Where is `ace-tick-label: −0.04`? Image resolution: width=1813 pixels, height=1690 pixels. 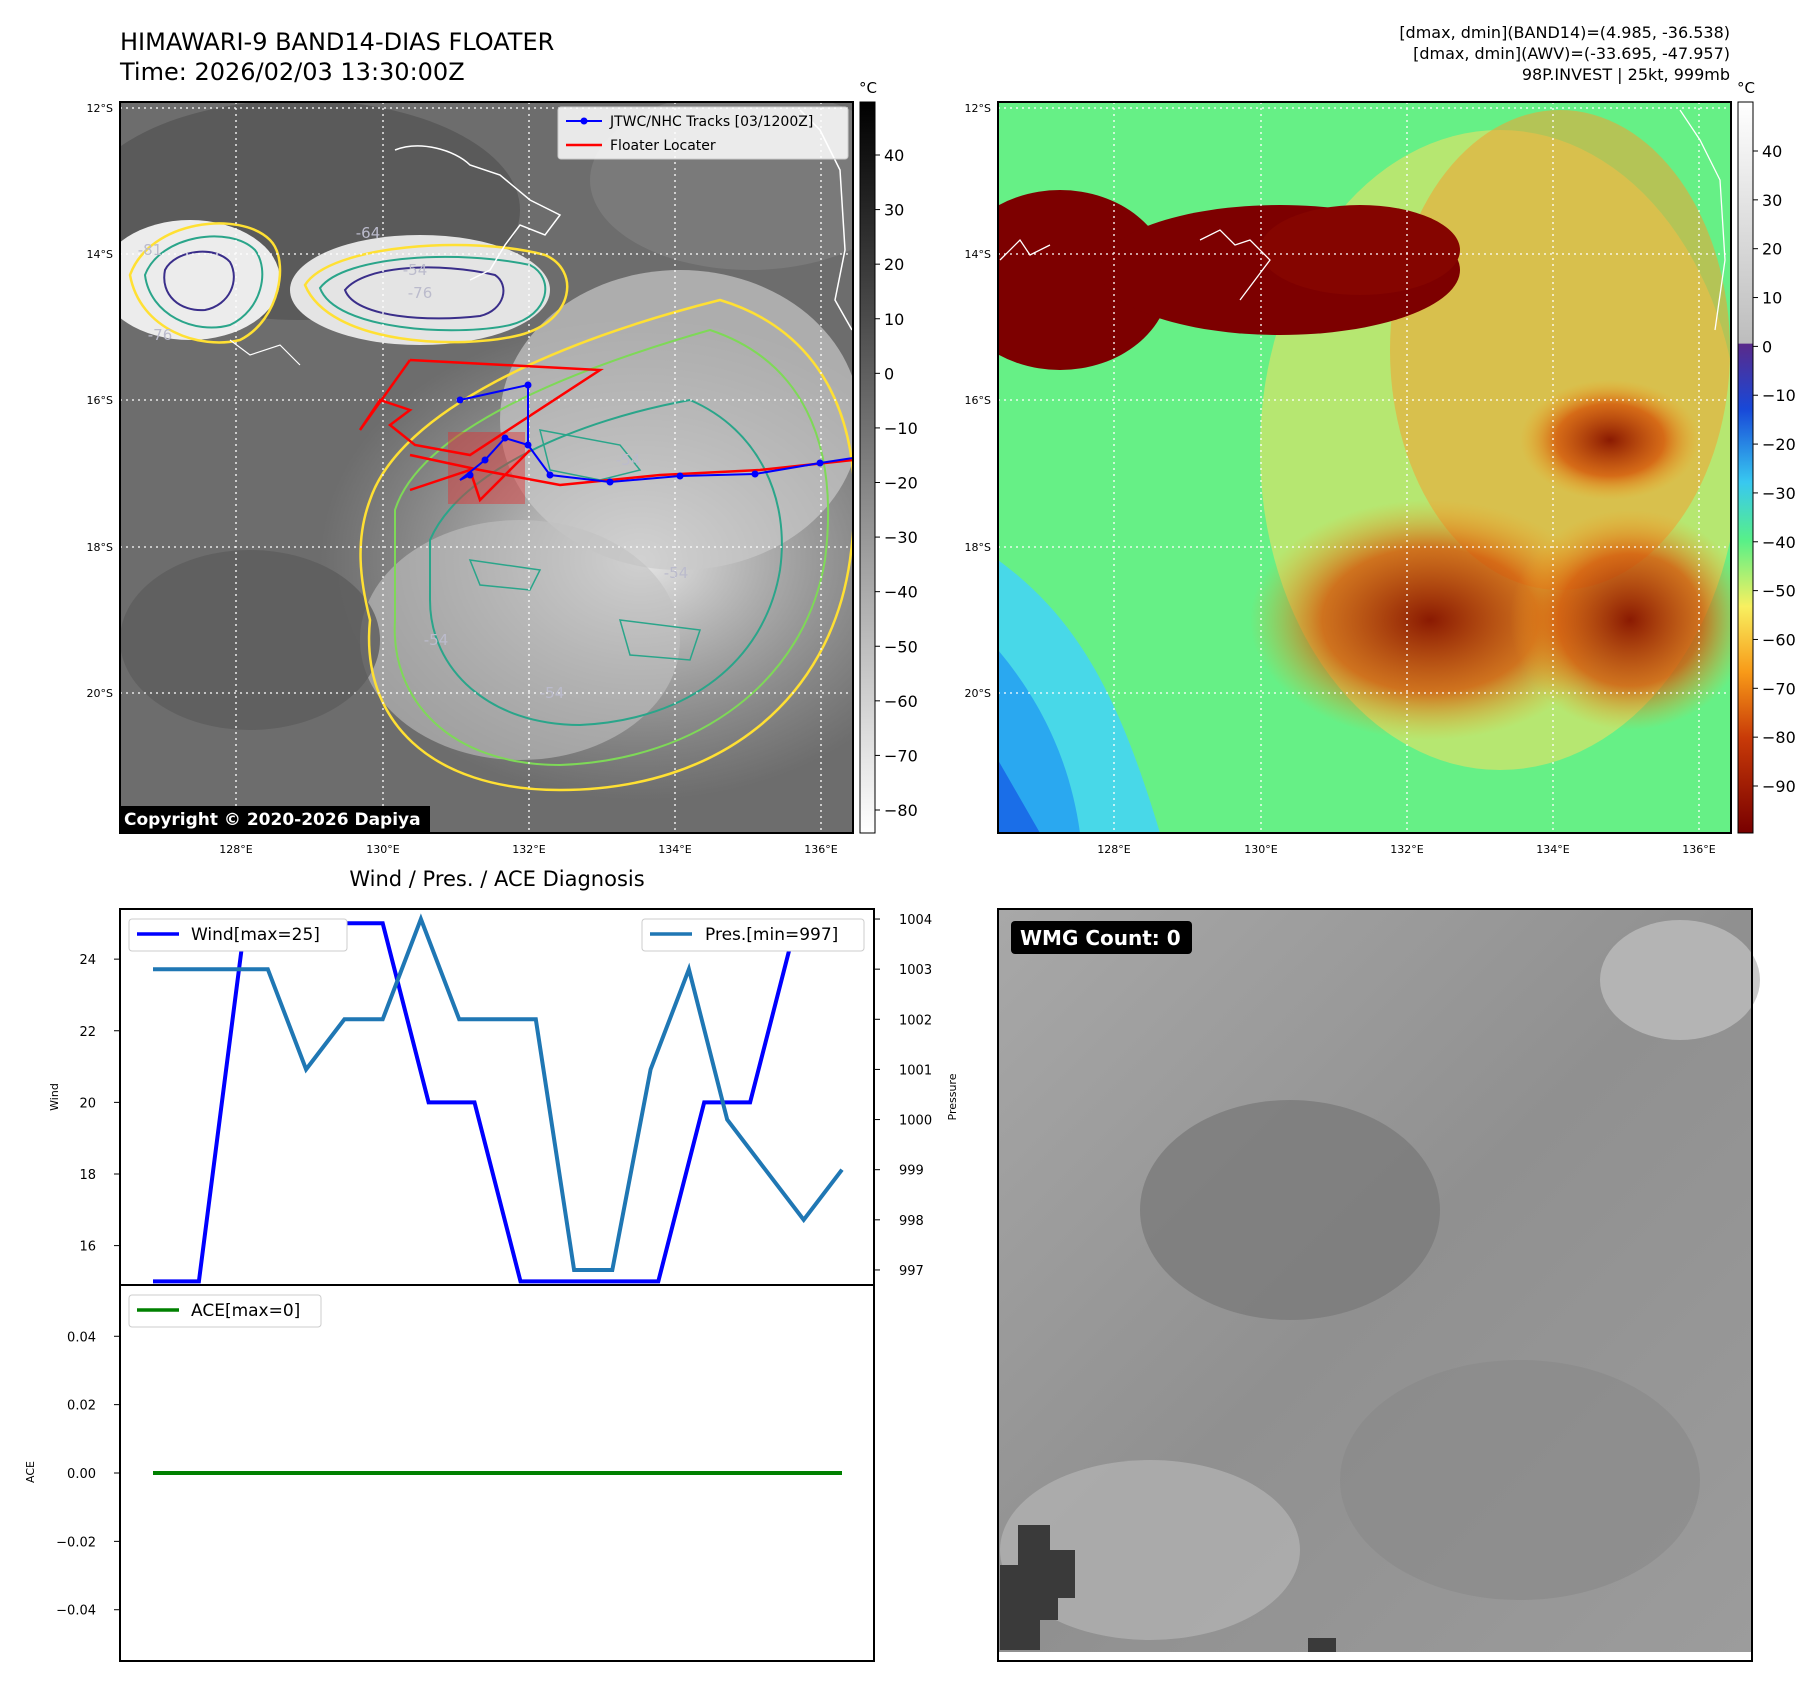
ace-tick-label: −0.04 is located at coordinates (76, 1611).